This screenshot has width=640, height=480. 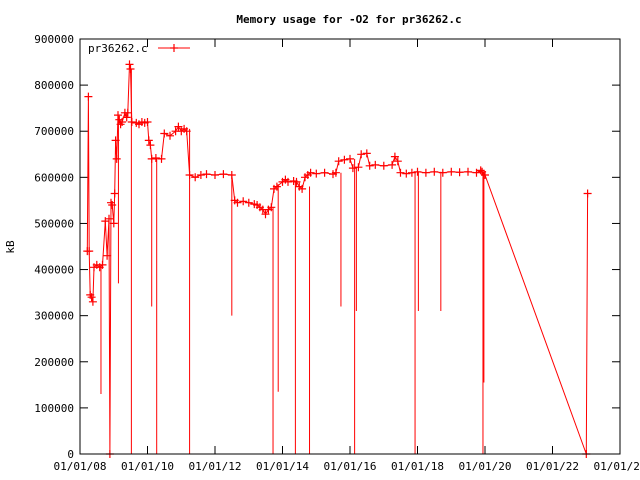 I want to click on x-tick-label: 01/01/12, so click(x=215, y=466).